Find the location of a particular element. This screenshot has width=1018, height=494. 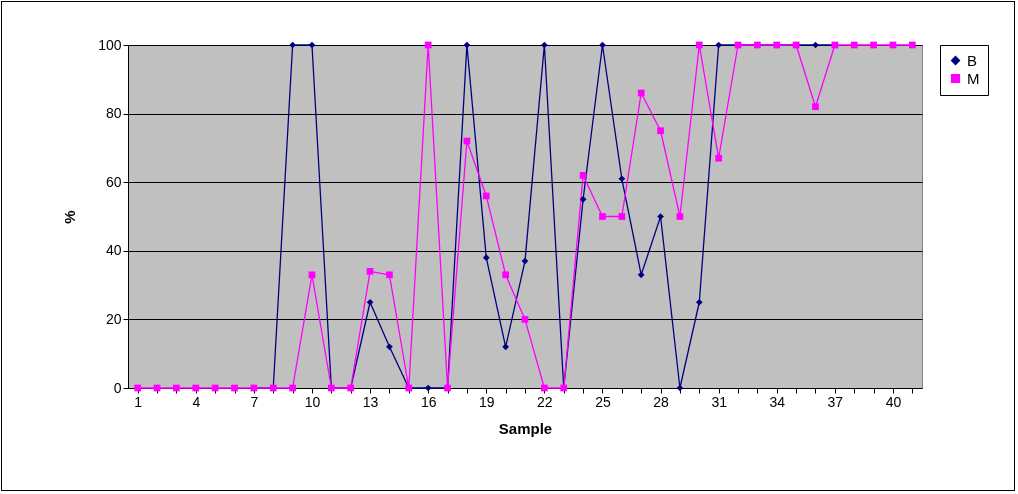

x-axis-title: Sample is located at coordinates (525, 428).